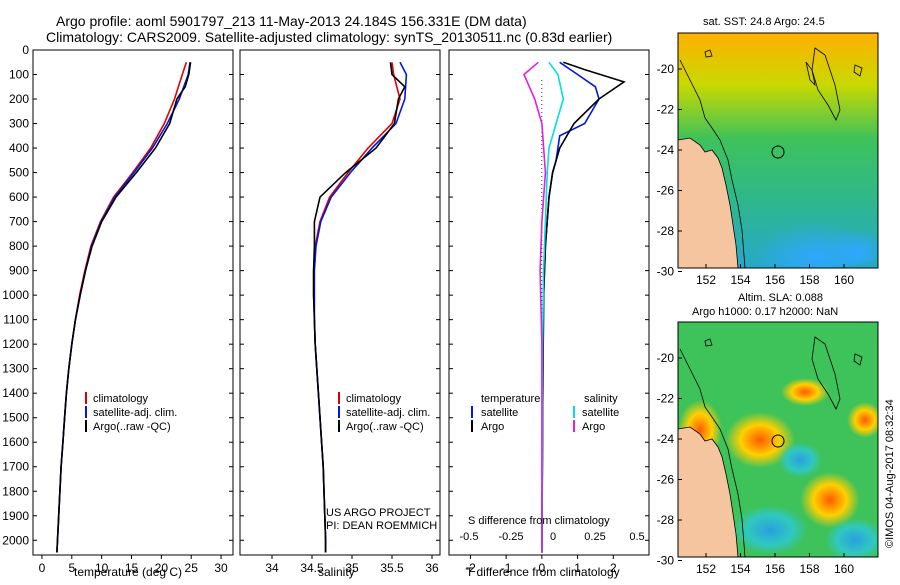  Describe the element at coordinates (764, 22) in the screenshot. I see `sst-map-title: sat. SST: 24.8 Argo: 24.5` at that location.